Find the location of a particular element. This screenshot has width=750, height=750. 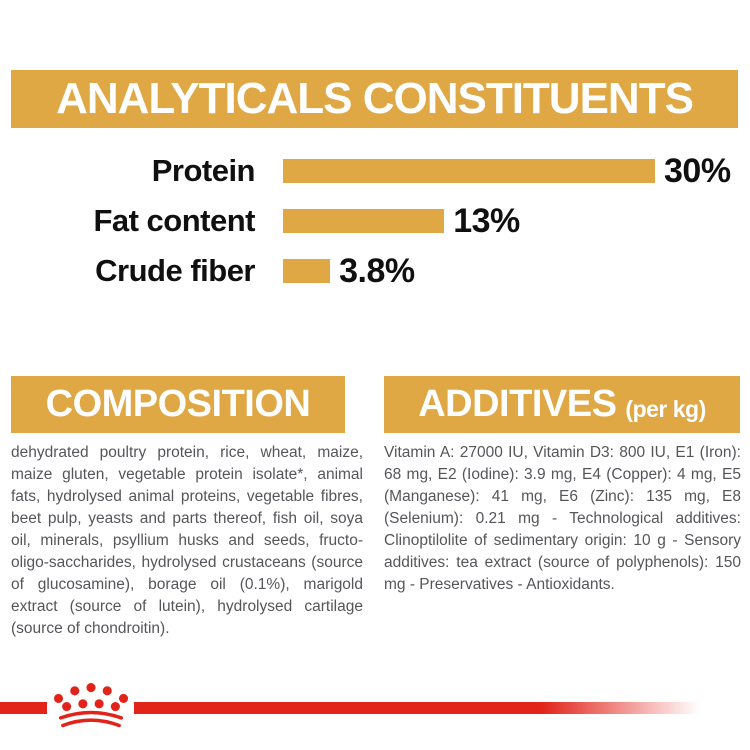

chart-row: Crude fiber 3.8% is located at coordinates (375, 271).